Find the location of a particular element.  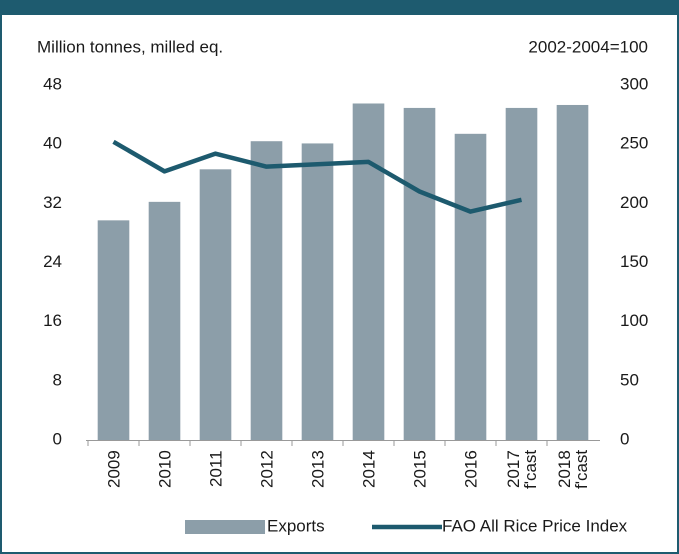

x-tick-label: 2014 is located at coordinates (368, 469).